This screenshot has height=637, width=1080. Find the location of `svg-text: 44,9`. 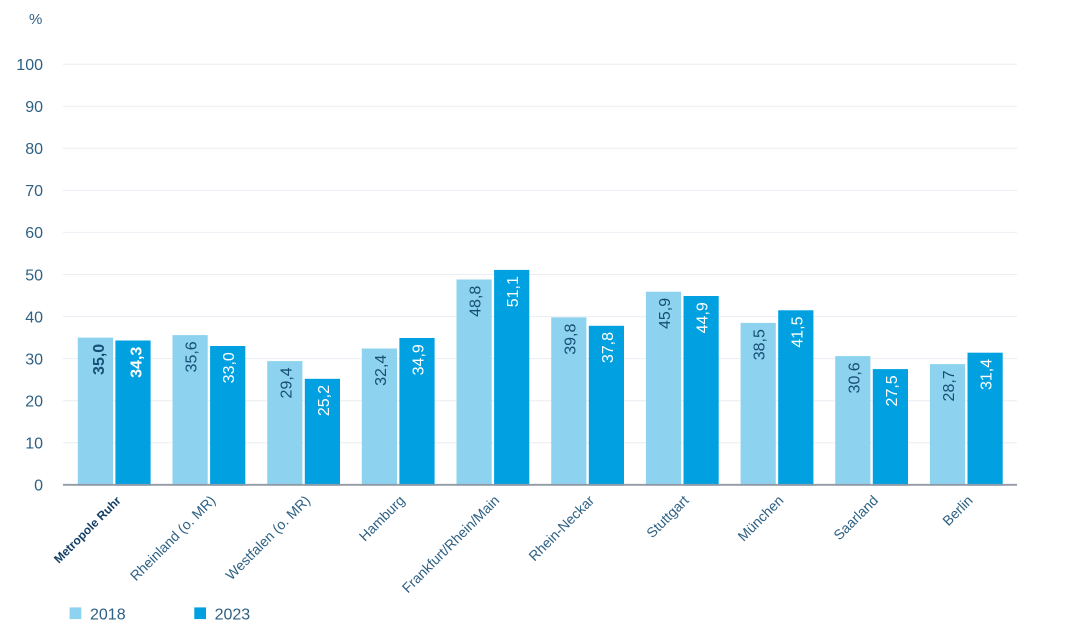

svg-text: 44,9 is located at coordinates (703, 317).